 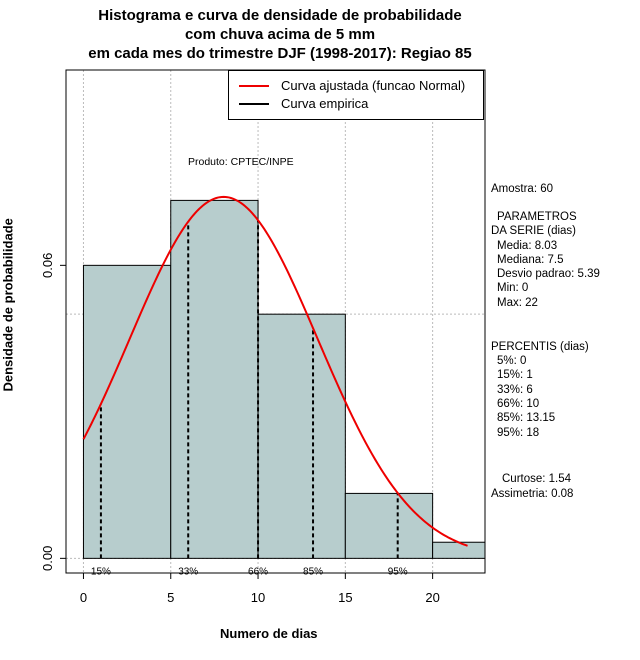 I want to click on stat-p66: 66%: 10, so click(x=518, y=404).